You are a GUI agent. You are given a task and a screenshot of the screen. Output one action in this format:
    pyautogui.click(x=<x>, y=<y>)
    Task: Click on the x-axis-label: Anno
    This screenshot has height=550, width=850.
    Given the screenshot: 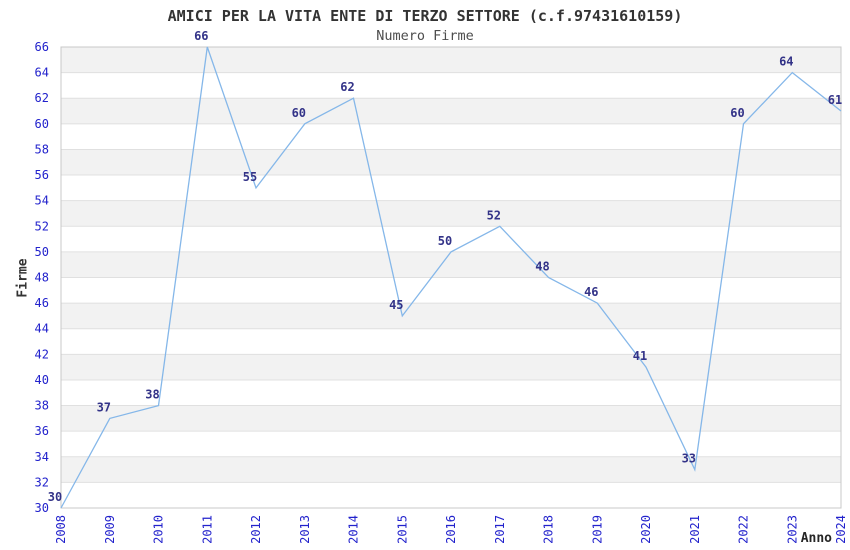 What is the action you would take?
    pyautogui.click(x=816, y=538)
    